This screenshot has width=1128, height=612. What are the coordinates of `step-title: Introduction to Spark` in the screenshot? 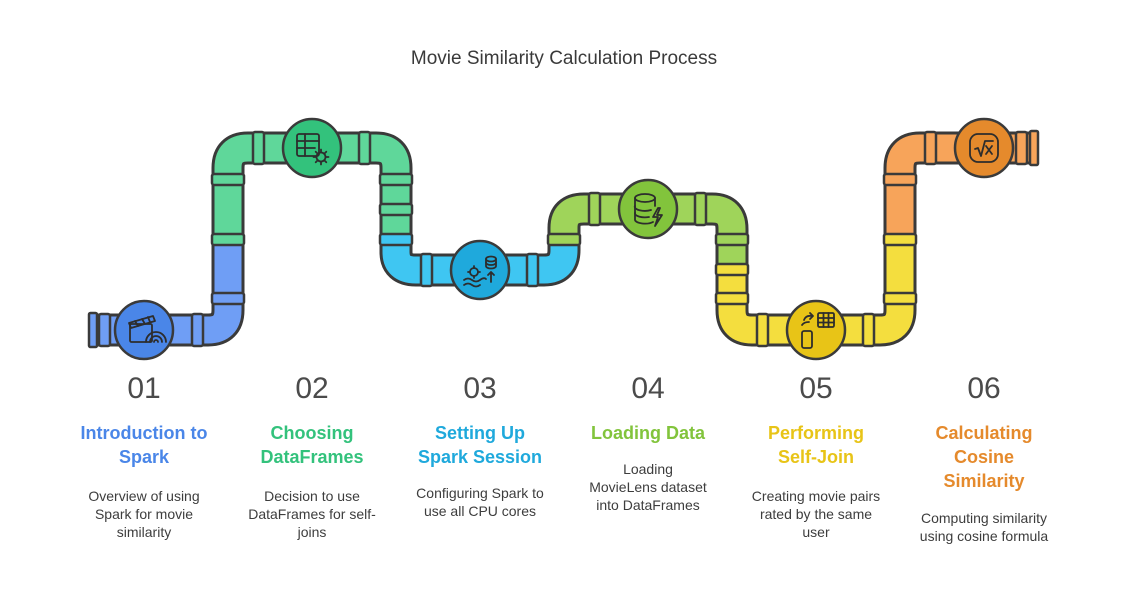 It's located at (144, 445).